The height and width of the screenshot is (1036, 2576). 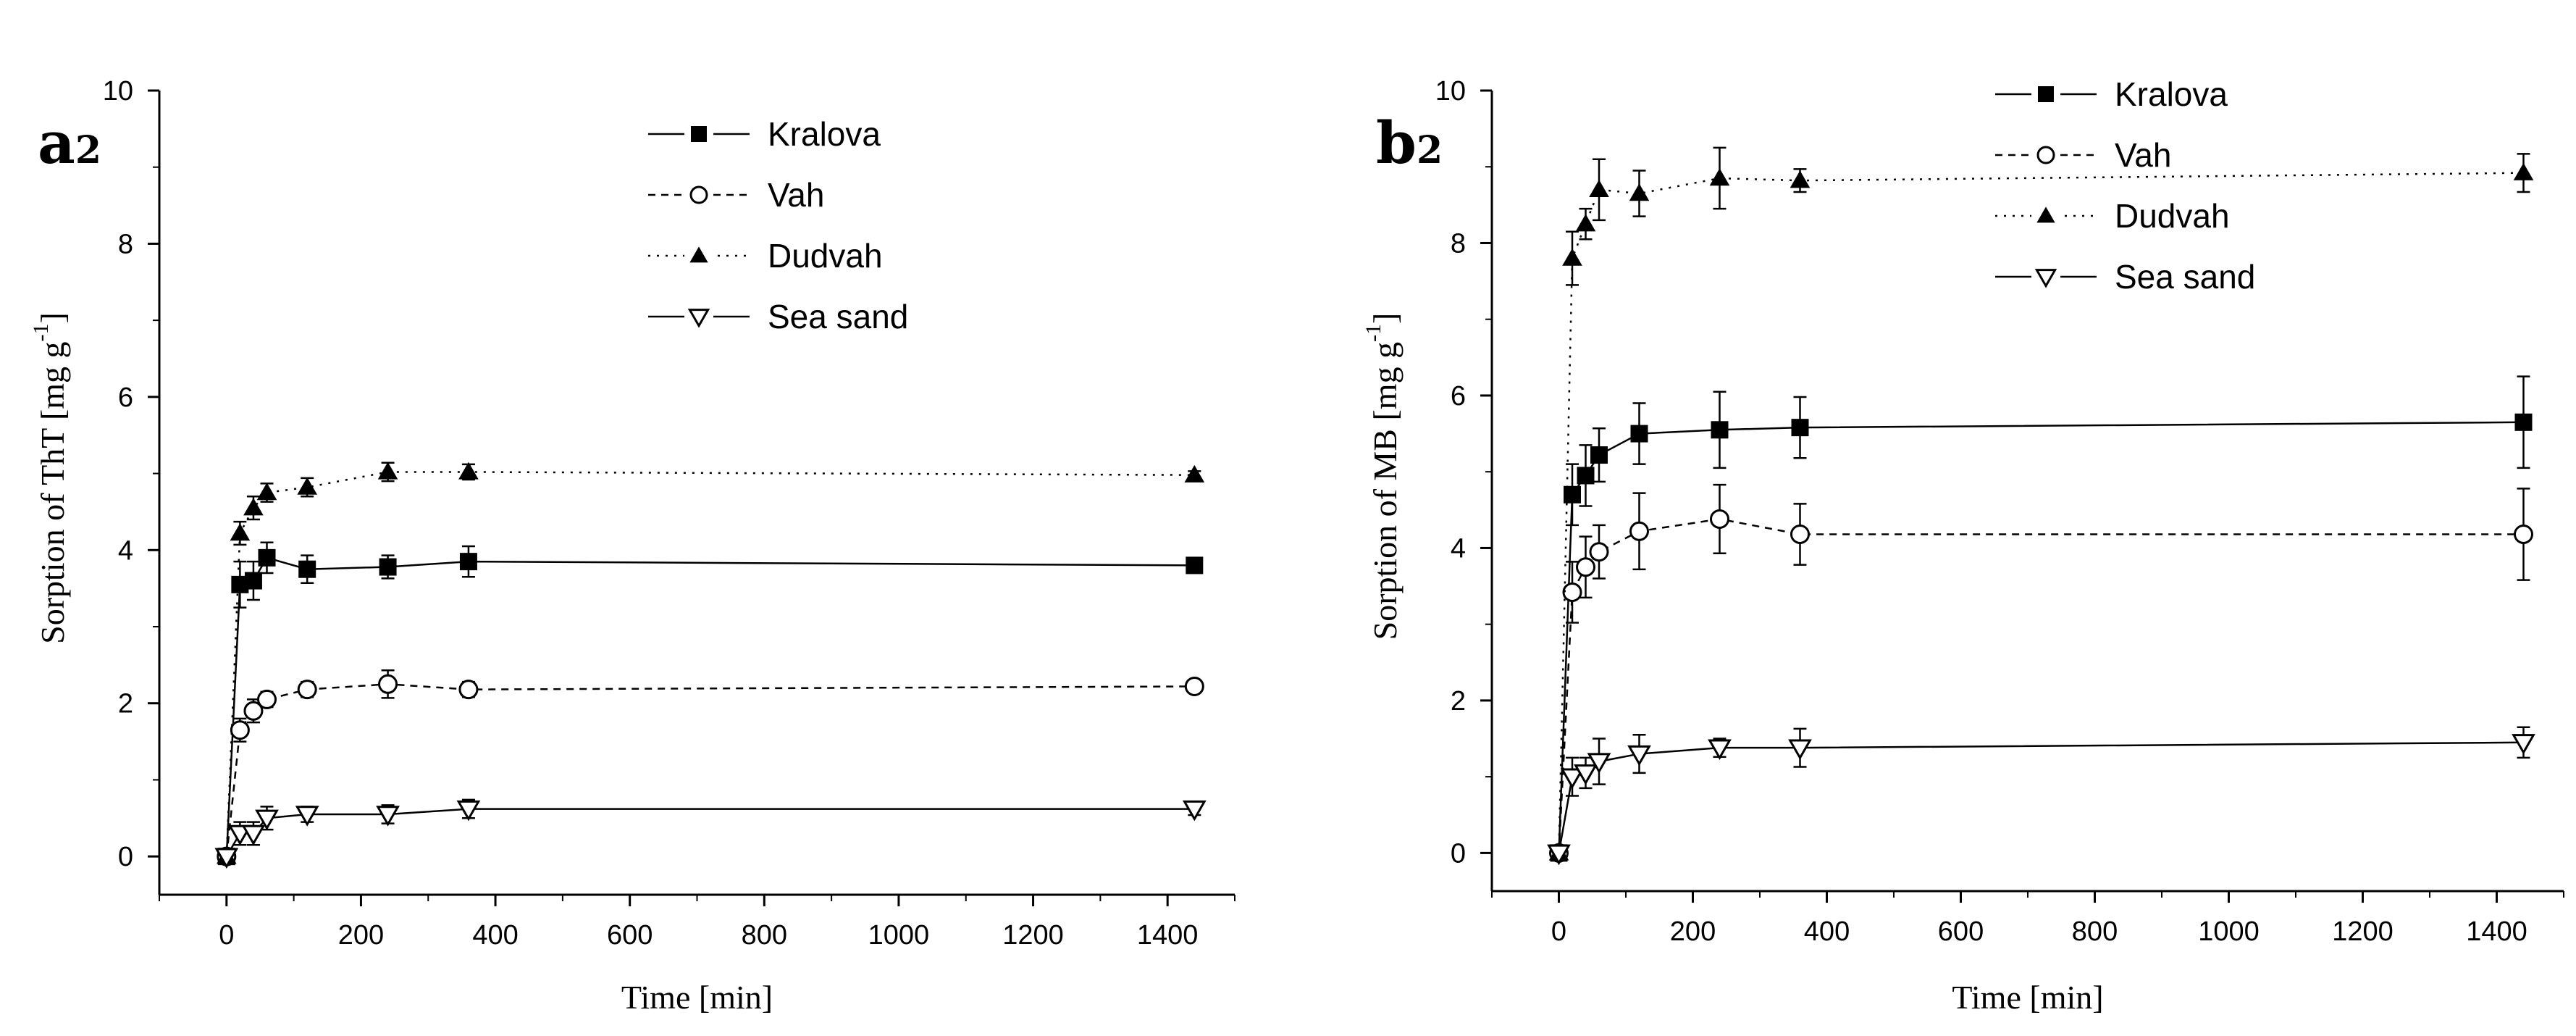 I want to click on y-axis-title: Sorption of ThT [mg g-1], so click(x=50, y=478).